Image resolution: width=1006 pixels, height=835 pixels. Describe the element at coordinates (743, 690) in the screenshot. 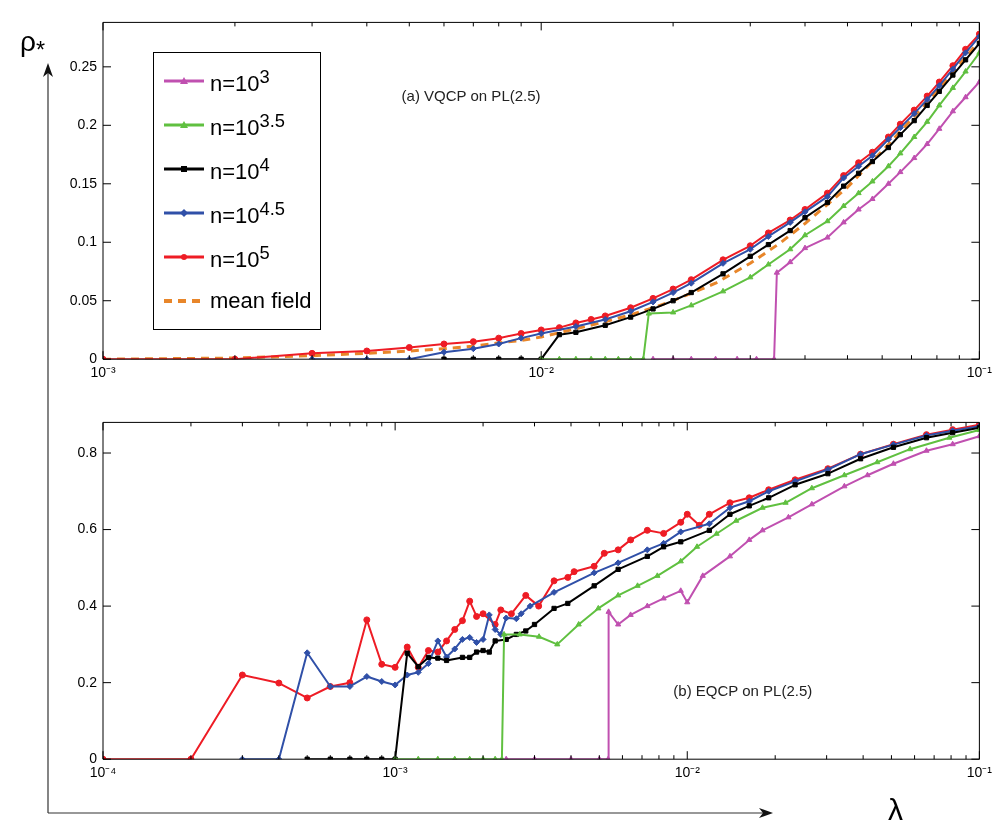

I see `annotation: (b) EQCP on PL(2.5)` at that location.